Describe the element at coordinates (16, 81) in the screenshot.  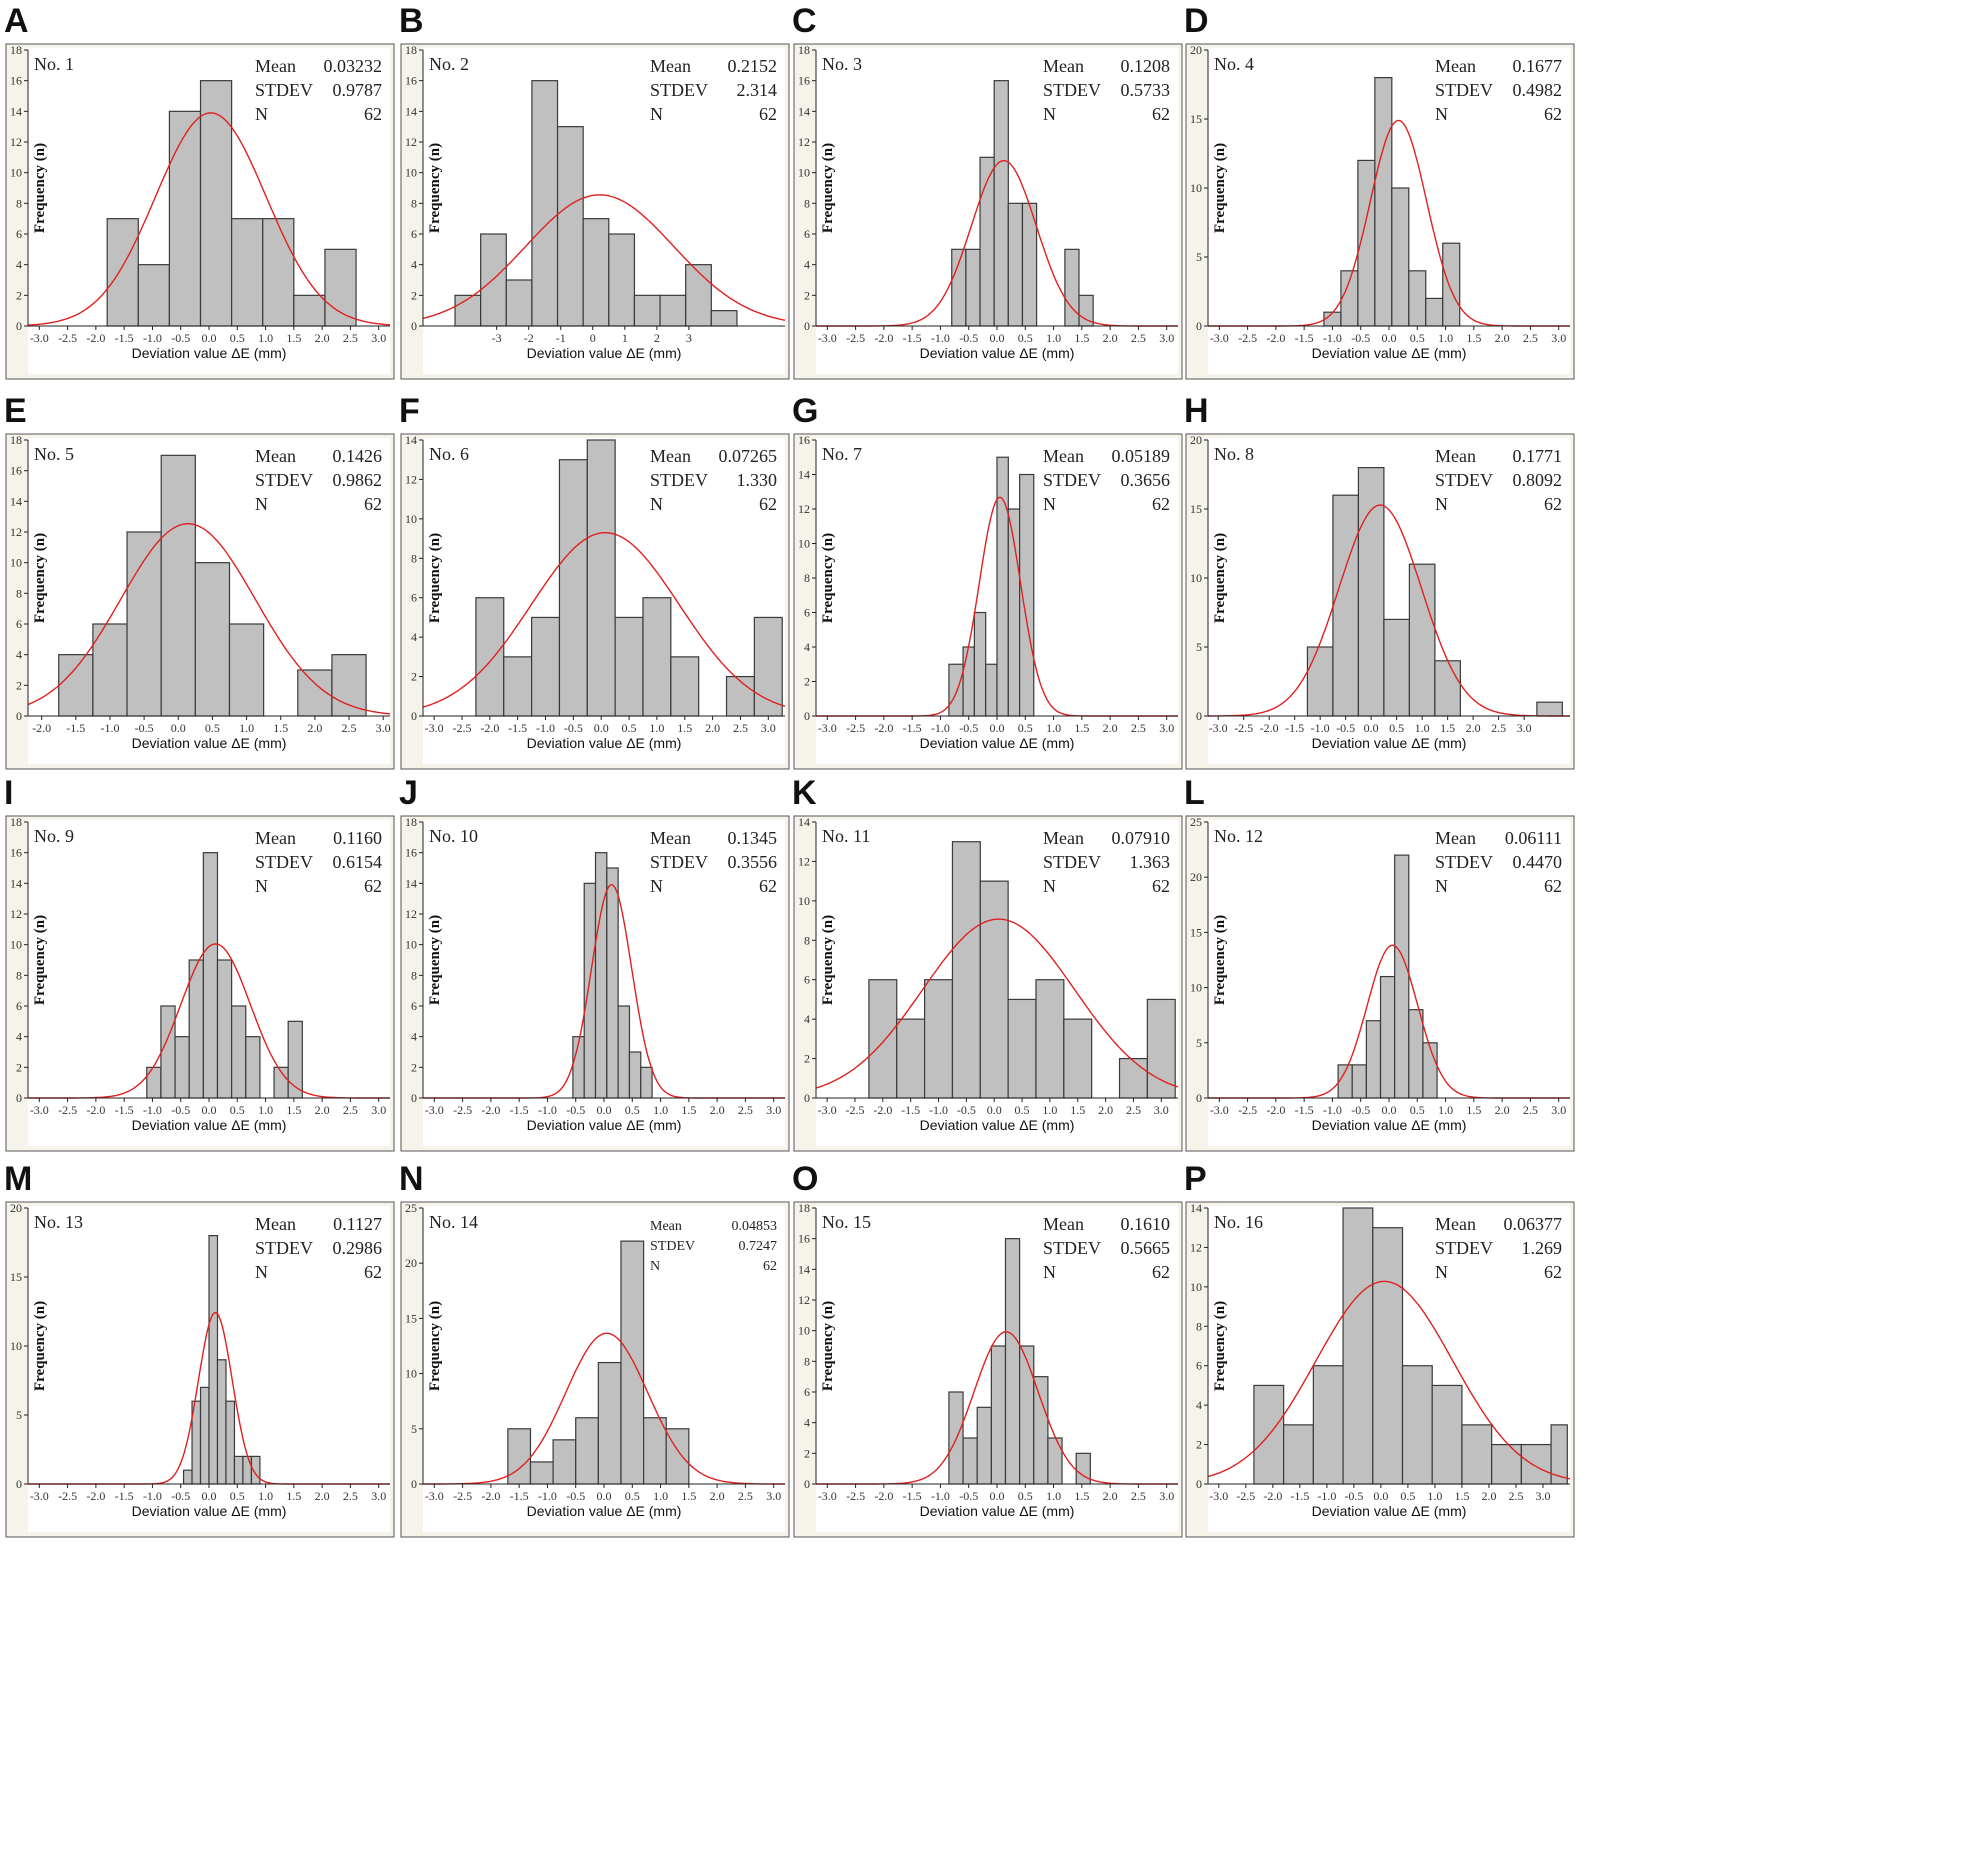
I see `y-tick-label: 16` at that location.